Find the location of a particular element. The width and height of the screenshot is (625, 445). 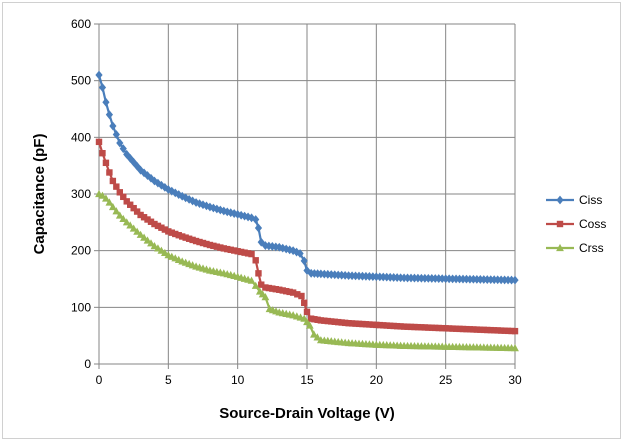

legend-marker is located at coordinates (560, 200).